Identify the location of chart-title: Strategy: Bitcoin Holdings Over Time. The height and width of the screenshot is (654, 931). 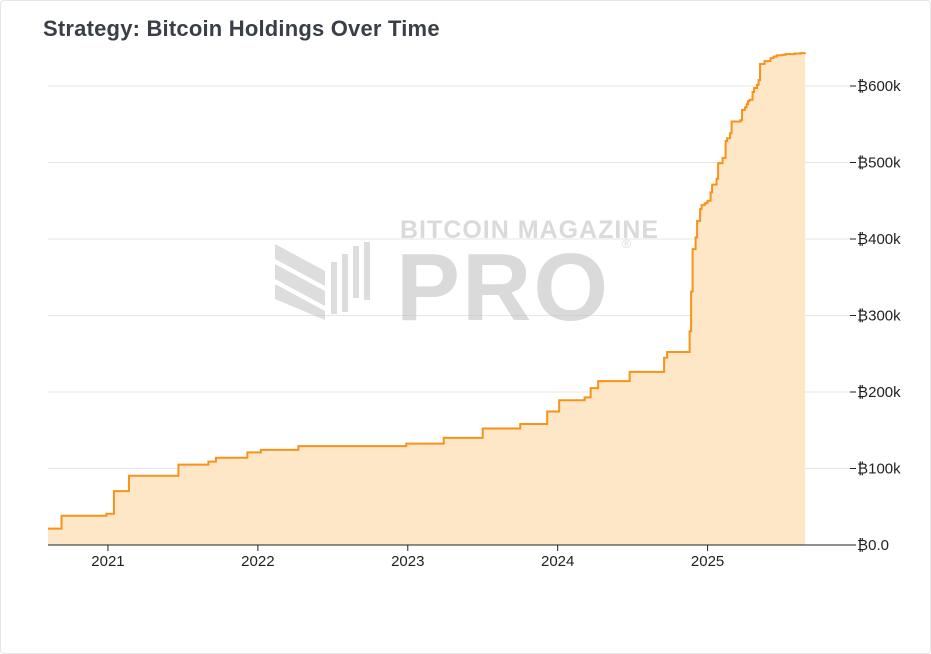
(241, 28).